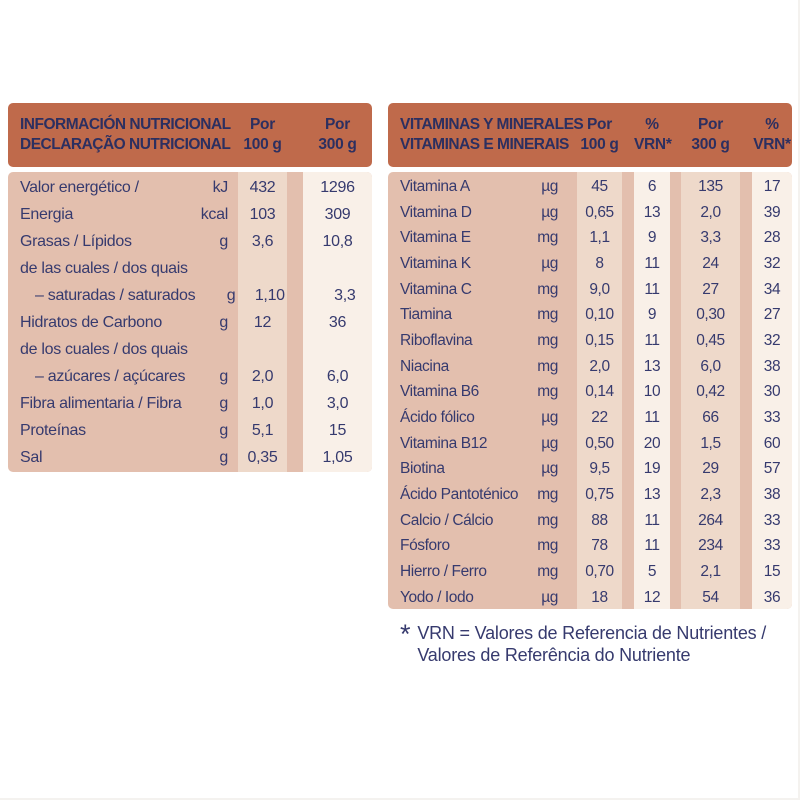 The image size is (800, 800). I want to click on row-value-per-100g: 0,14, so click(599, 392).